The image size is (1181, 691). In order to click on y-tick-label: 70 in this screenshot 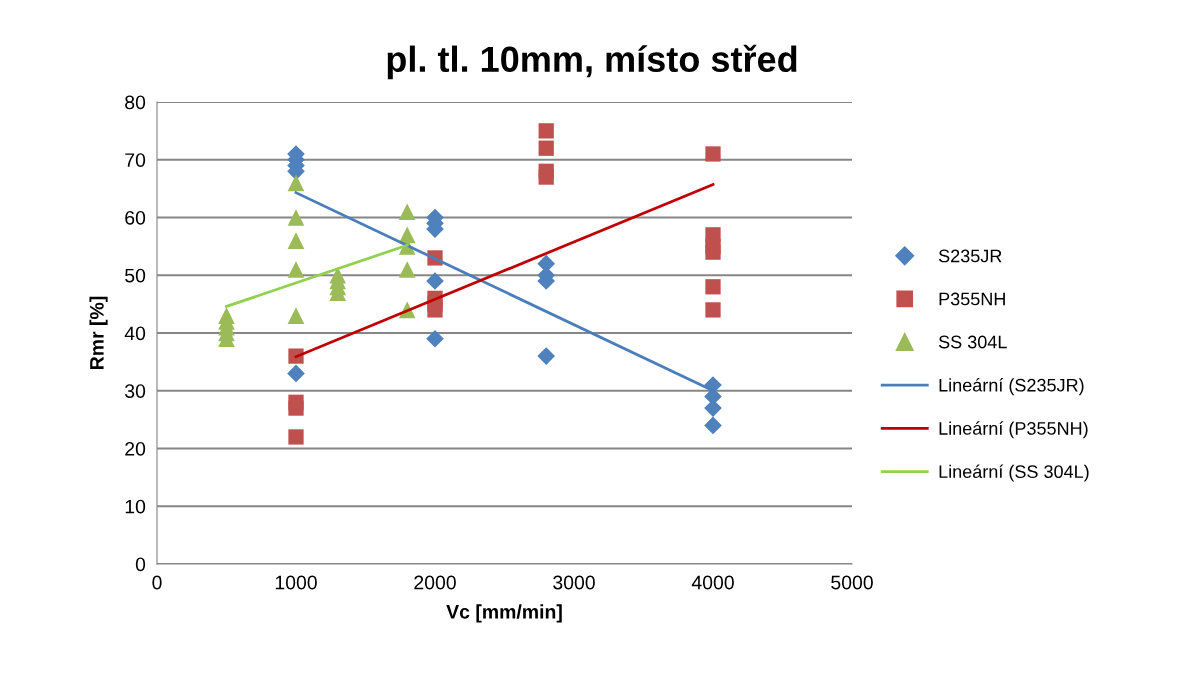, I will do `click(135, 160)`.